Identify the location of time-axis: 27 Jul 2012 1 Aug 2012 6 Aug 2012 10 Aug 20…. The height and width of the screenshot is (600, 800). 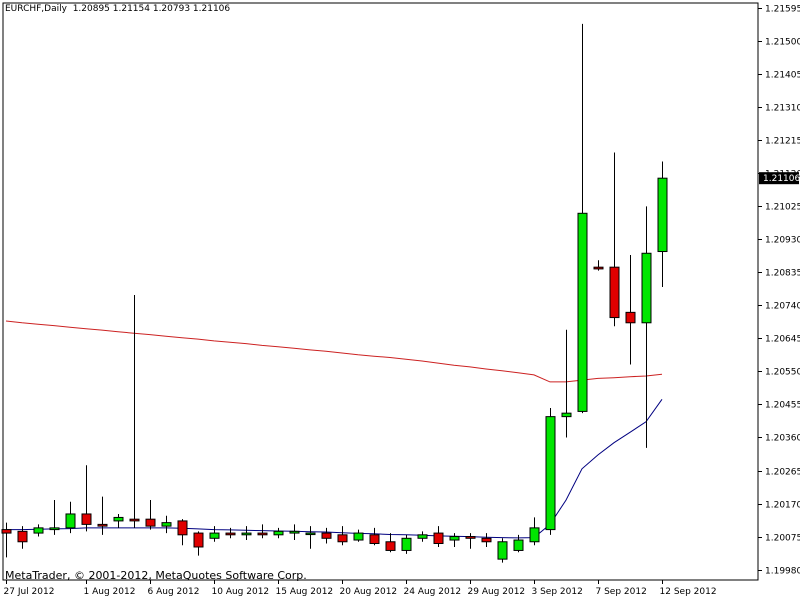
(360, 588).